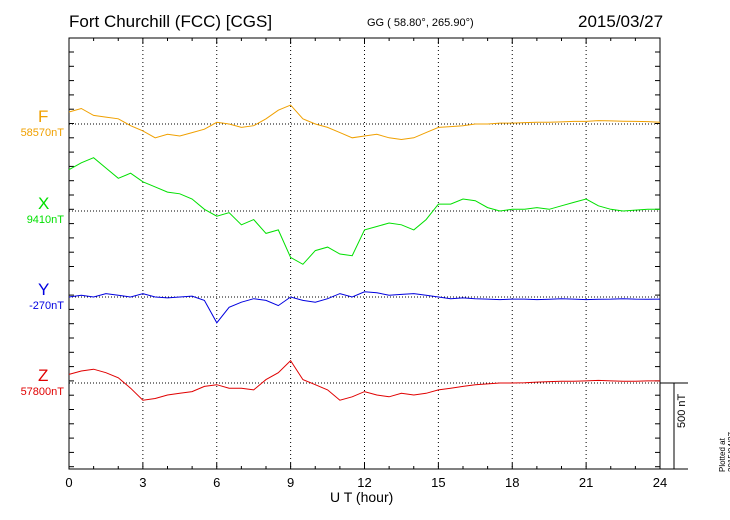  Describe the element at coordinates (43, 375) in the screenshot. I see `component-letter-z: Z` at that location.